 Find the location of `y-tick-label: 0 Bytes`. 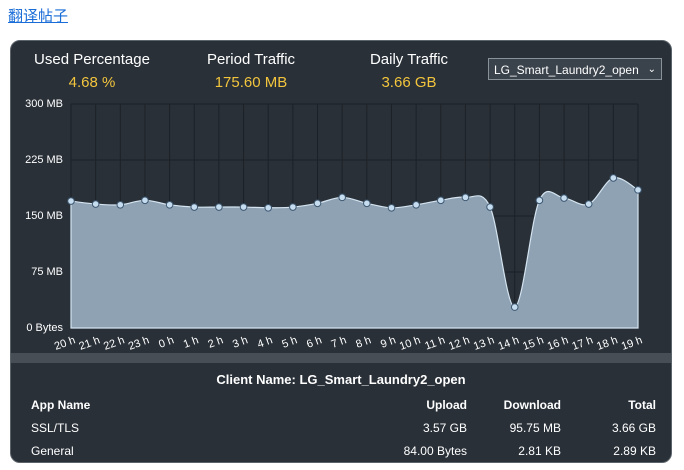

y-tick-label: 0 Bytes is located at coordinates (44, 328).